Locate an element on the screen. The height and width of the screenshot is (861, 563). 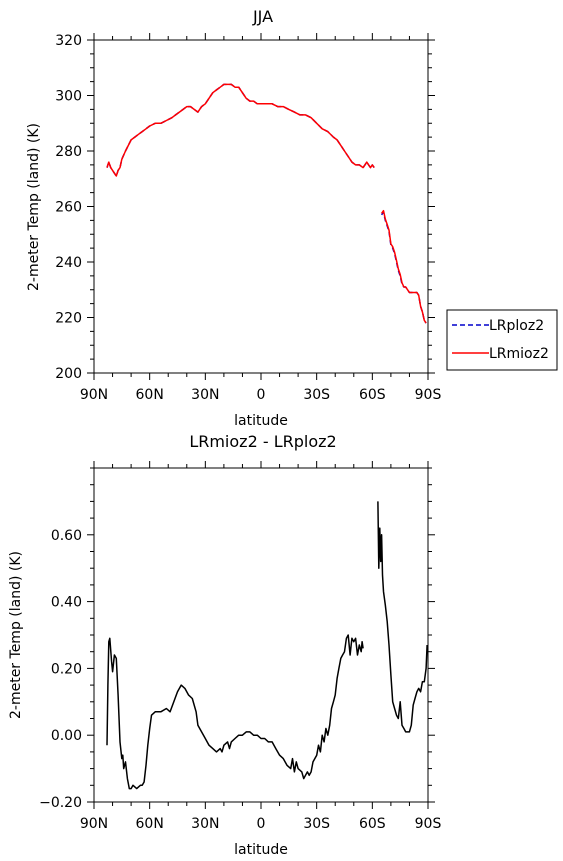
top-y-tick-label: 280 is located at coordinates (68, 152).